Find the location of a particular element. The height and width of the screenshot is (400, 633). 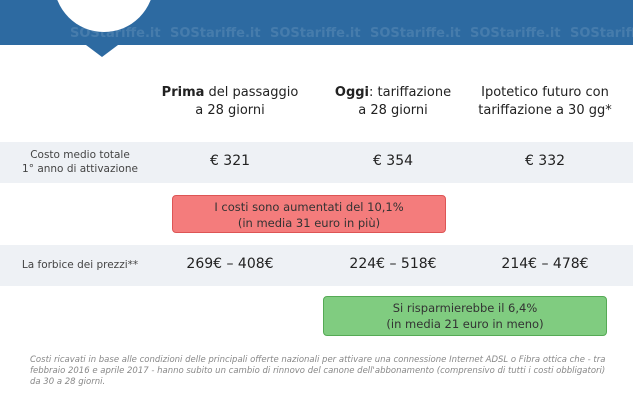

column-header: Oggi: tariffazione a 28 giorni is located at coordinates (393, 102).